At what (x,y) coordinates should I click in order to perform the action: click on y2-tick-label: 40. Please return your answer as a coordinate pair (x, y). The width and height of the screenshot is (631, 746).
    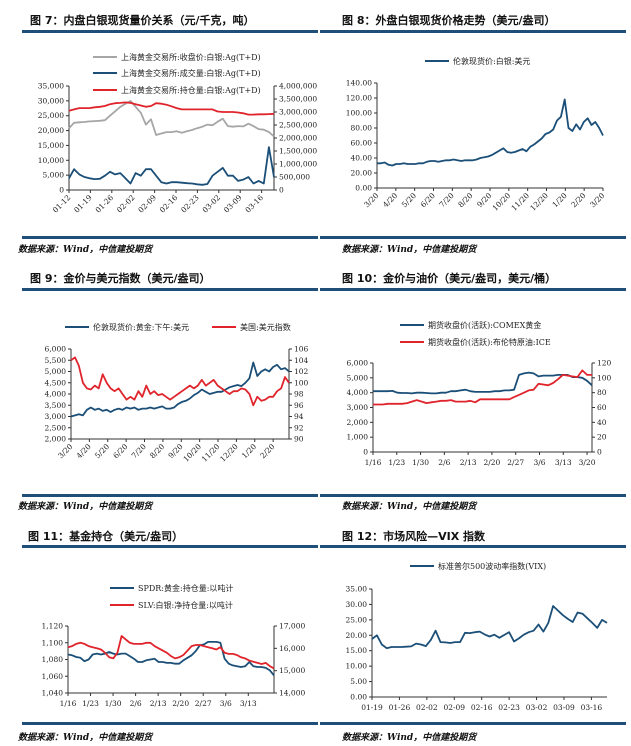
    Looking at the image, I should click on (602, 422).